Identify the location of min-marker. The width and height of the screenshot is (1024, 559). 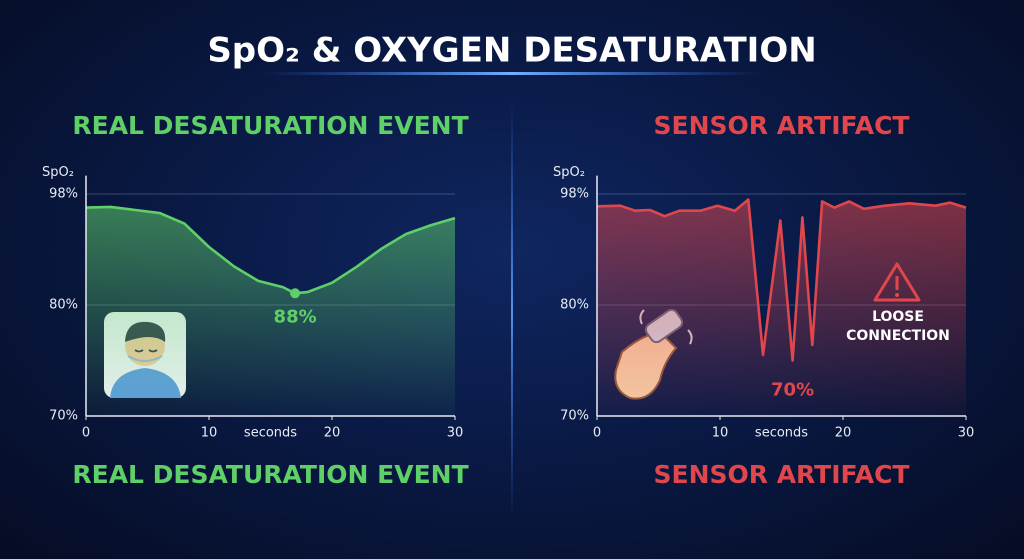
(295, 293).